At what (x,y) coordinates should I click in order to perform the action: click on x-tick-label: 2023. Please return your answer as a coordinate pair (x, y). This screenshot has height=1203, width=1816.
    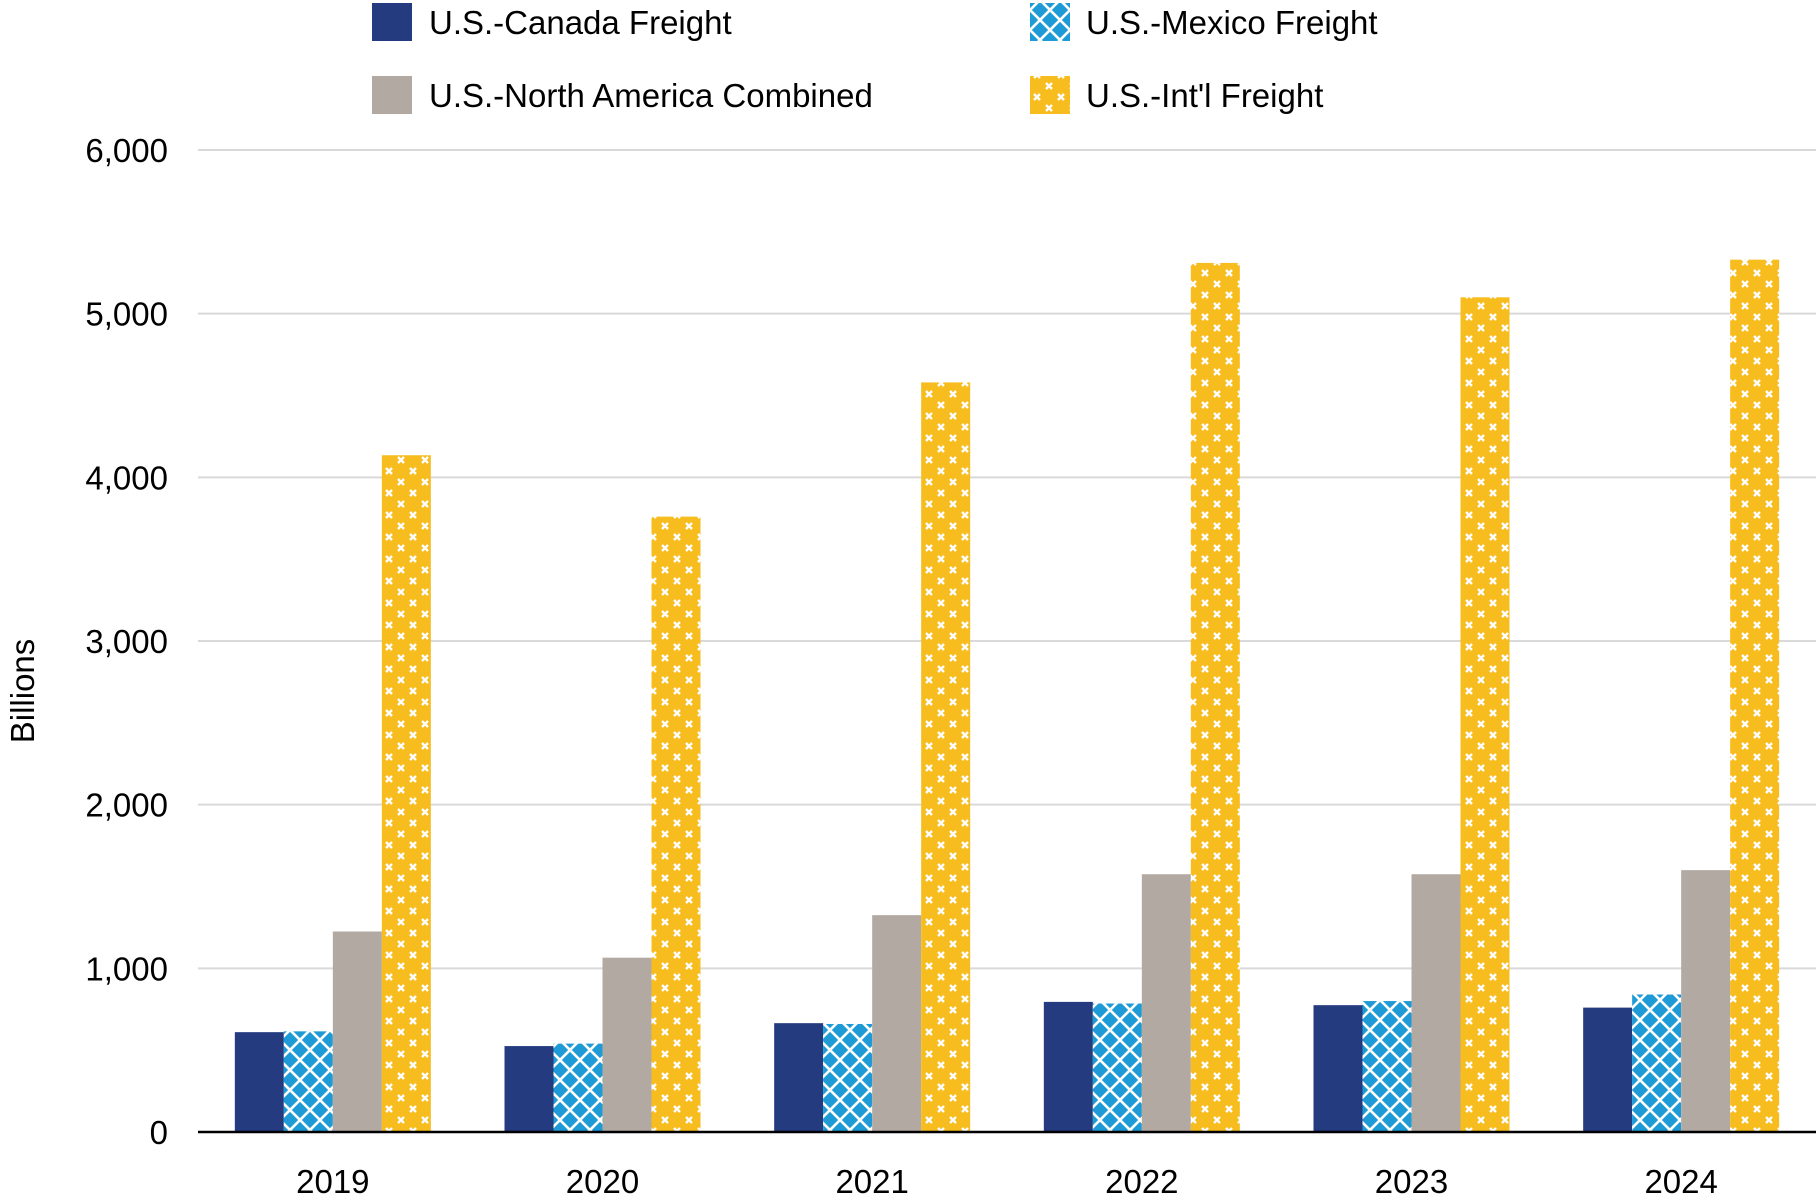
    Looking at the image, I should click on (1411, 1181).